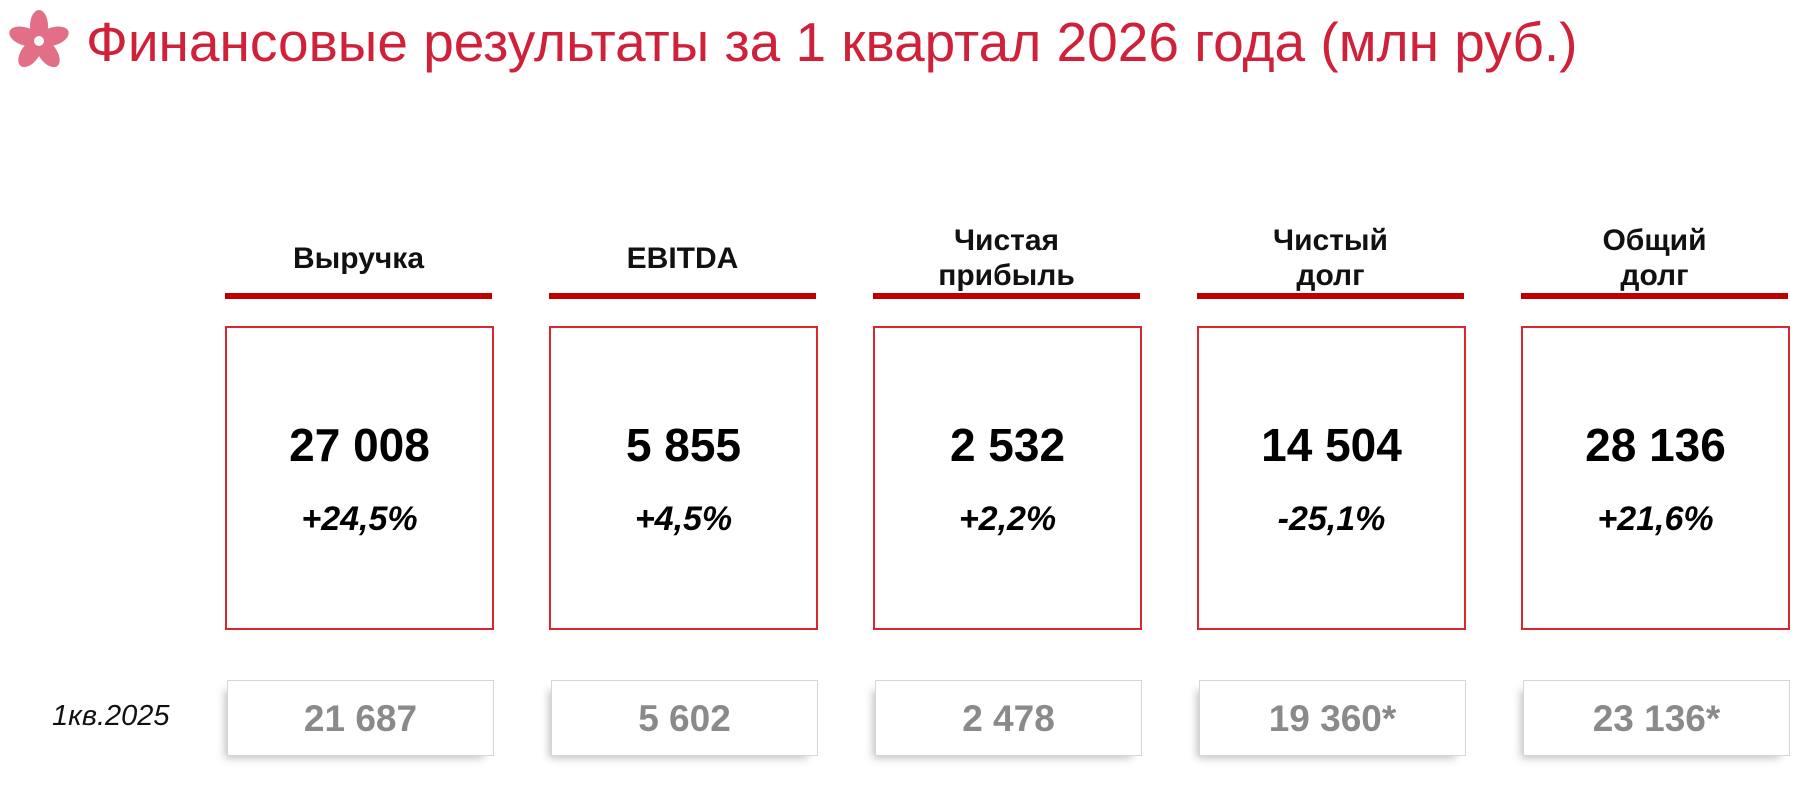 The width and height of the screenshot is (1807, 792). What do you see at coordinates (1008, 718) in the screenshot?
I see `prior-value: 2 478` at bounding box center [1008, 718].